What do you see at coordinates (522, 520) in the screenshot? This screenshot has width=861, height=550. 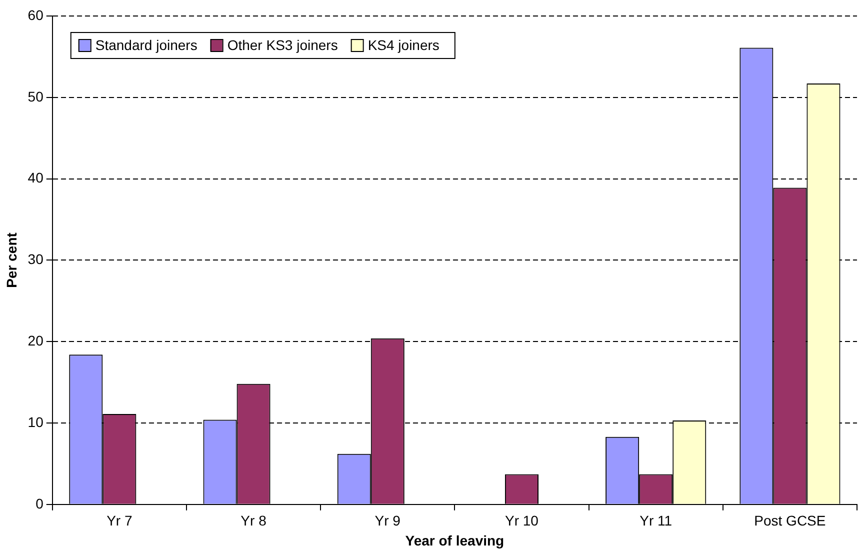 I see `x-tick-label: Yr 10` at bounding box center [522, 520].